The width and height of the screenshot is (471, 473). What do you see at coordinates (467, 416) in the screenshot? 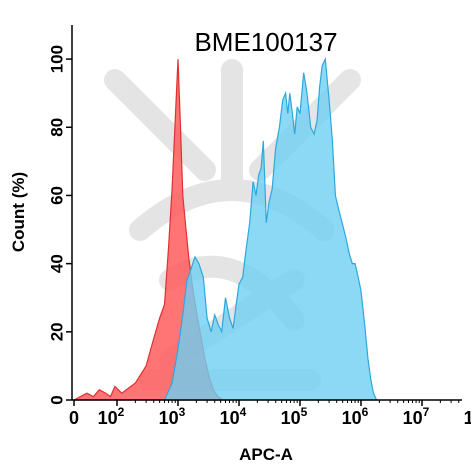
I see `x-tick-label: 108` at bounding box center [467, 416].